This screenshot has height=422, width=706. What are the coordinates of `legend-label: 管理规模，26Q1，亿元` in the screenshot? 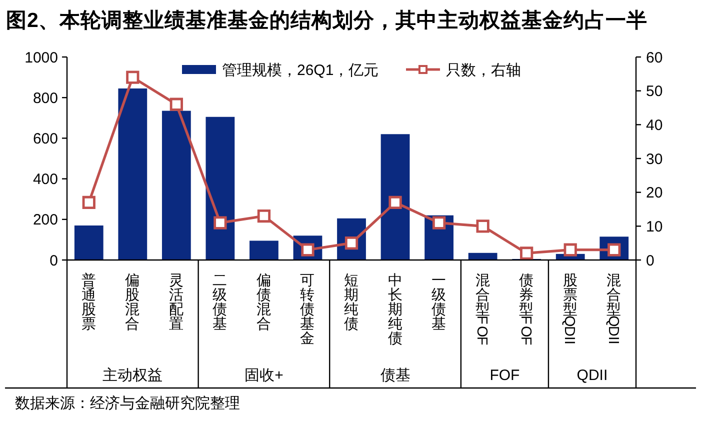 It's located at (300, 70).